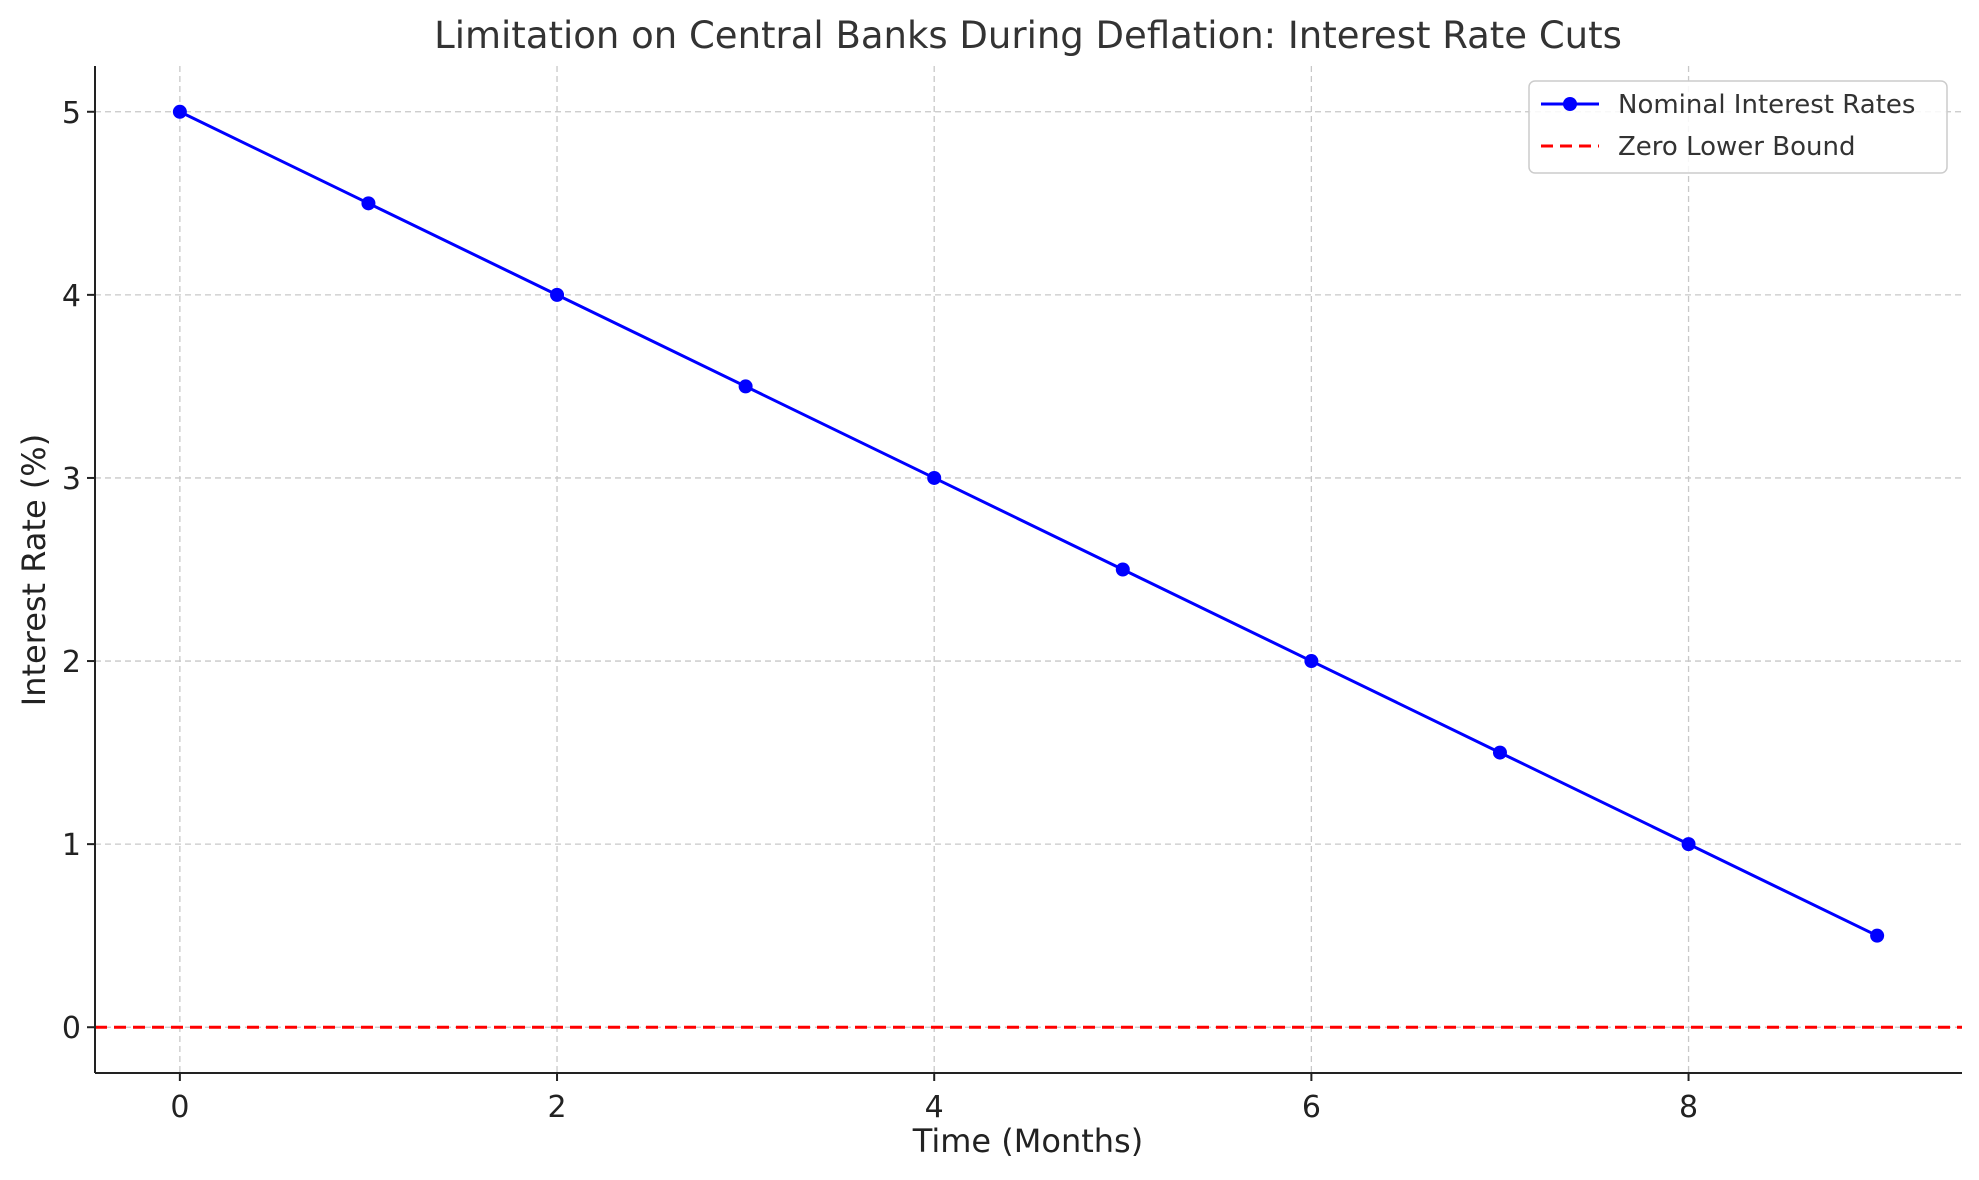 This screenshot has width=1979, height=1180. I want to click on y-tick-label: 5, so click(71, 113).